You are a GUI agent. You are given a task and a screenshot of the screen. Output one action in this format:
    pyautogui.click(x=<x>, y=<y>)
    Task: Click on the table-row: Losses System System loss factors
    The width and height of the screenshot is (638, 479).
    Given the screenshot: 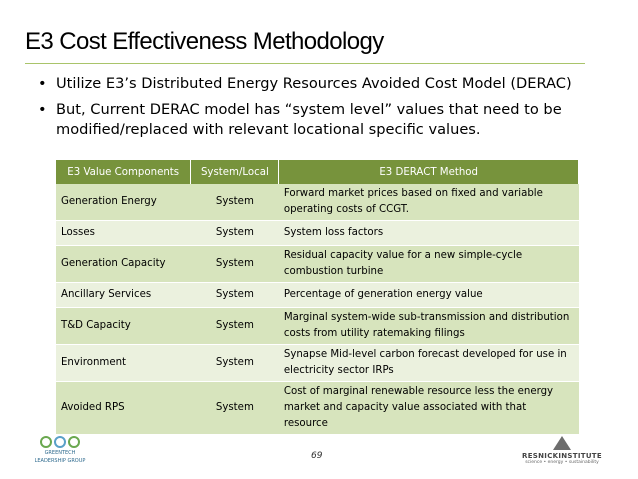 What is the action you would take?
    pyautogui.click(x=317, y=233)
    